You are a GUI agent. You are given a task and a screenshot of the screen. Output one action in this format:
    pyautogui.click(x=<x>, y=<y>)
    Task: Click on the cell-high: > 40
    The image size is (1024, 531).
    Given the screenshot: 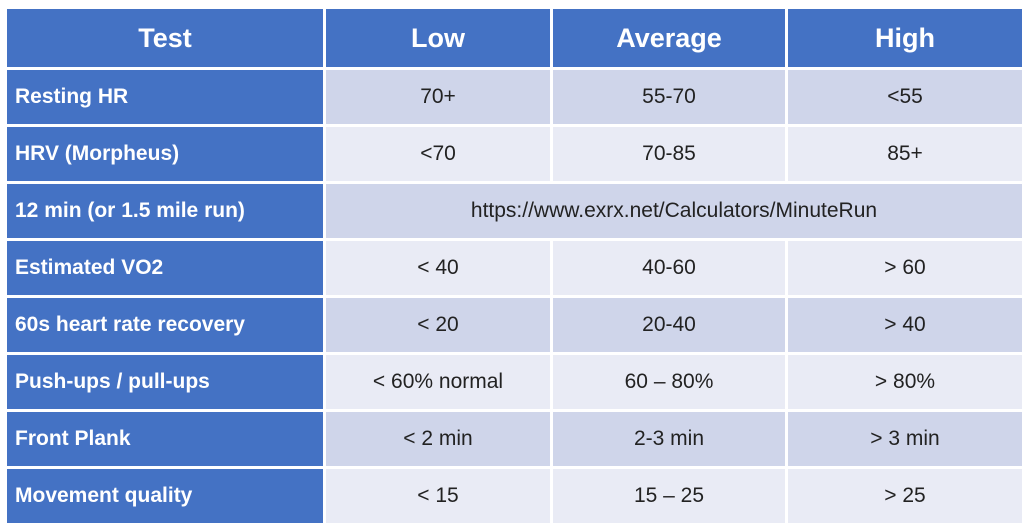 What is the action you would take?
    pyautogui.click(x=905, y=325)
    